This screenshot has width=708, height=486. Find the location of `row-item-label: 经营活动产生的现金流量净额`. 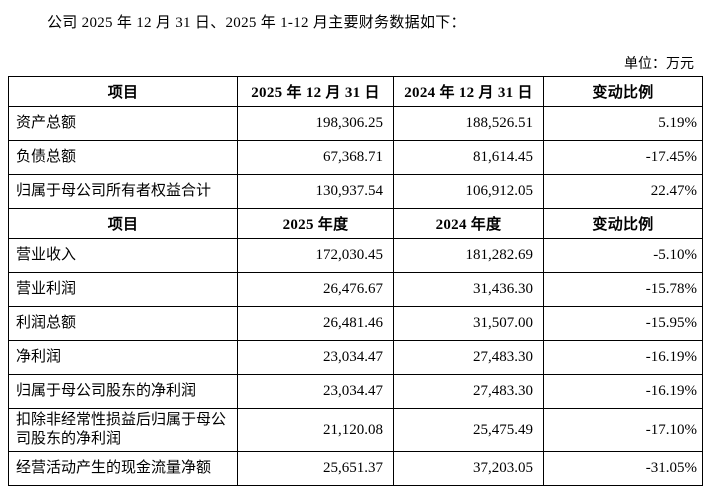

row-item-label: 经营活动产生的现金流量净额 is located at coordinates (123, 468).